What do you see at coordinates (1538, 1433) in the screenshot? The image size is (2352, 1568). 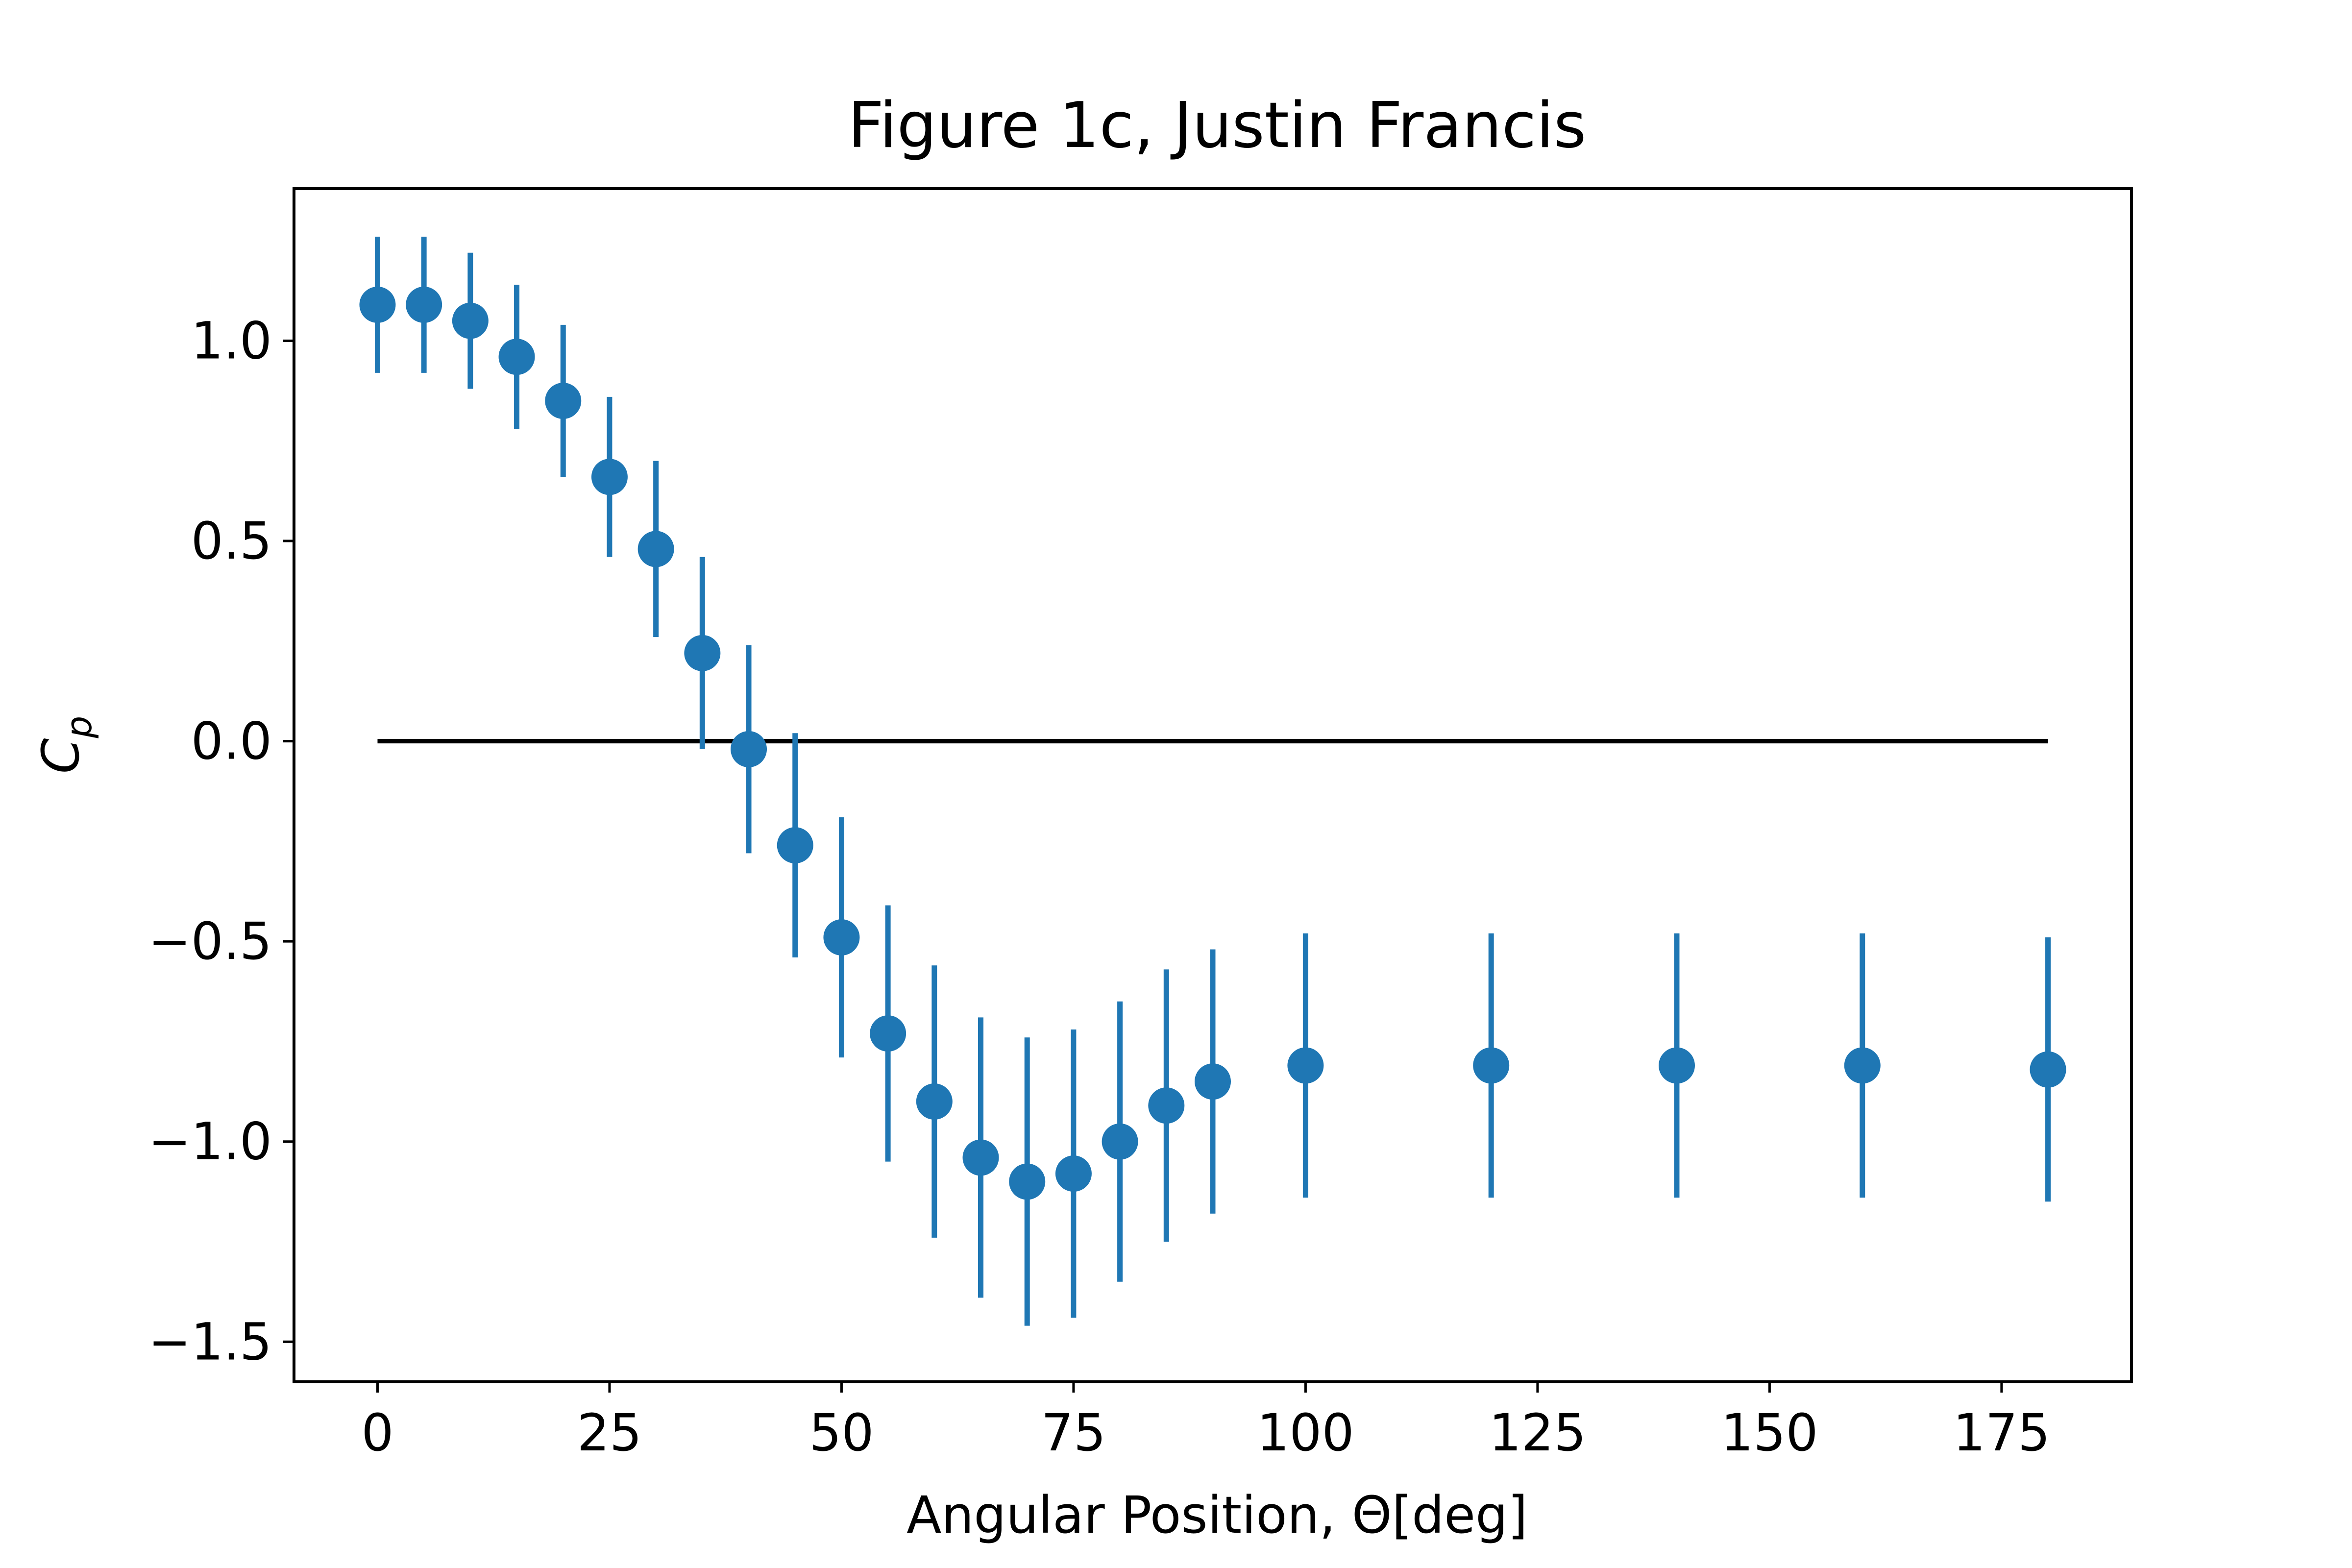 I see `x-tick-label: 125` at bounding box center [1538, 1433].